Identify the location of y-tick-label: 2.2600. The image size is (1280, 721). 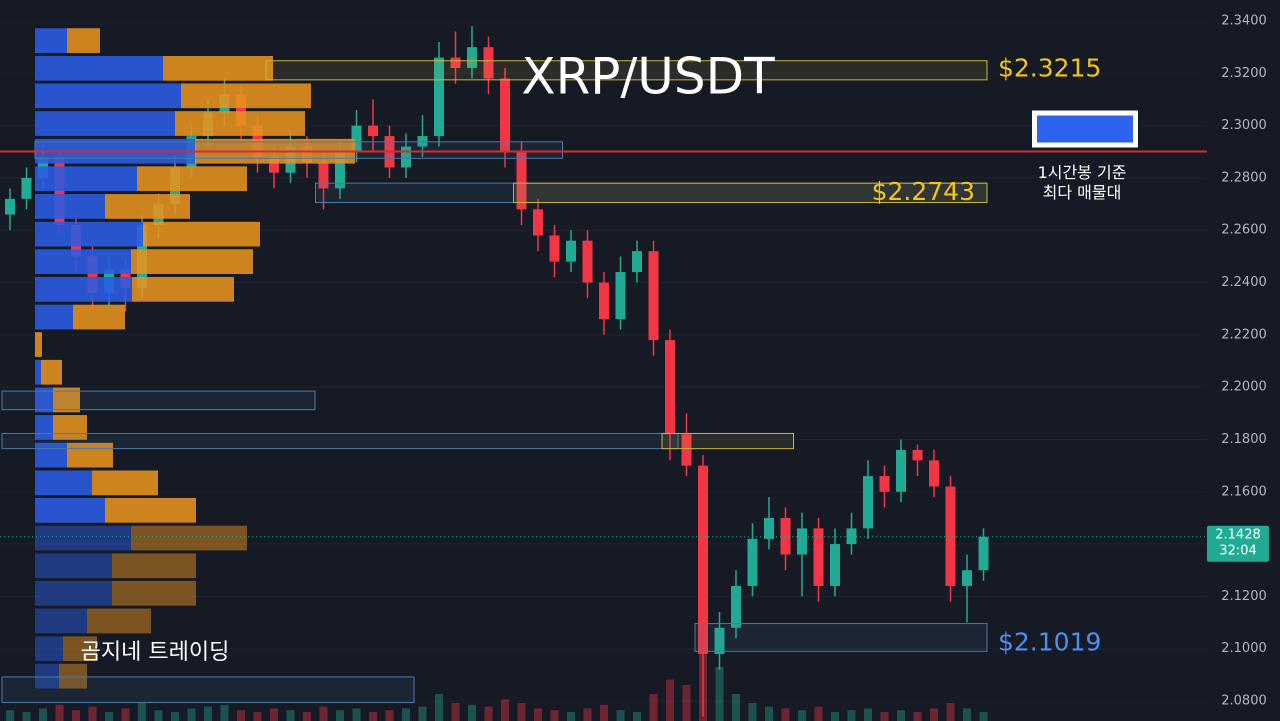
(1244, 230).